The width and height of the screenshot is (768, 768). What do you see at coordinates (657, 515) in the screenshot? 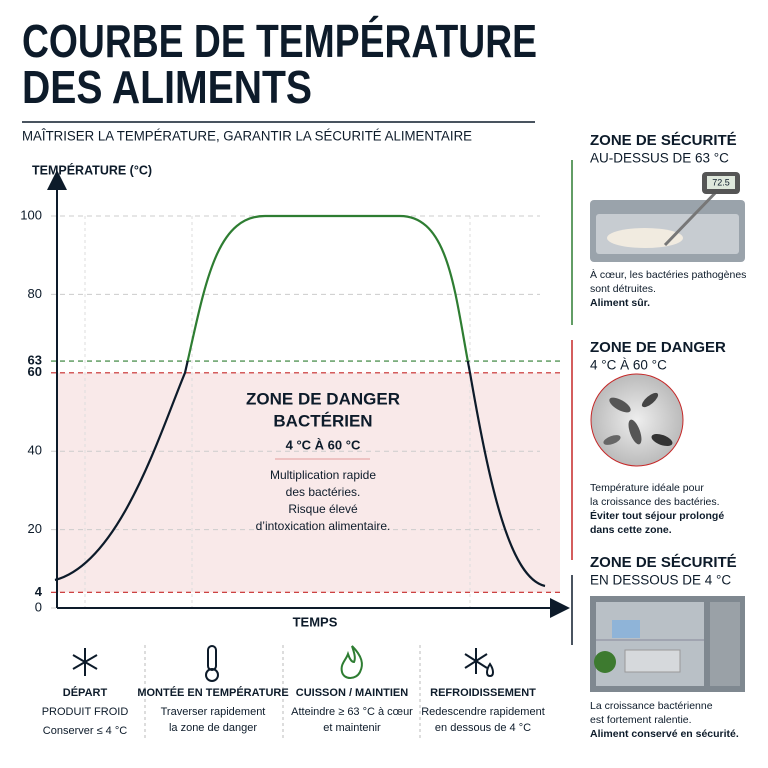
I see `side-bold-text: Éviter tout séjour prolongé` at bounding box center [657, 515].